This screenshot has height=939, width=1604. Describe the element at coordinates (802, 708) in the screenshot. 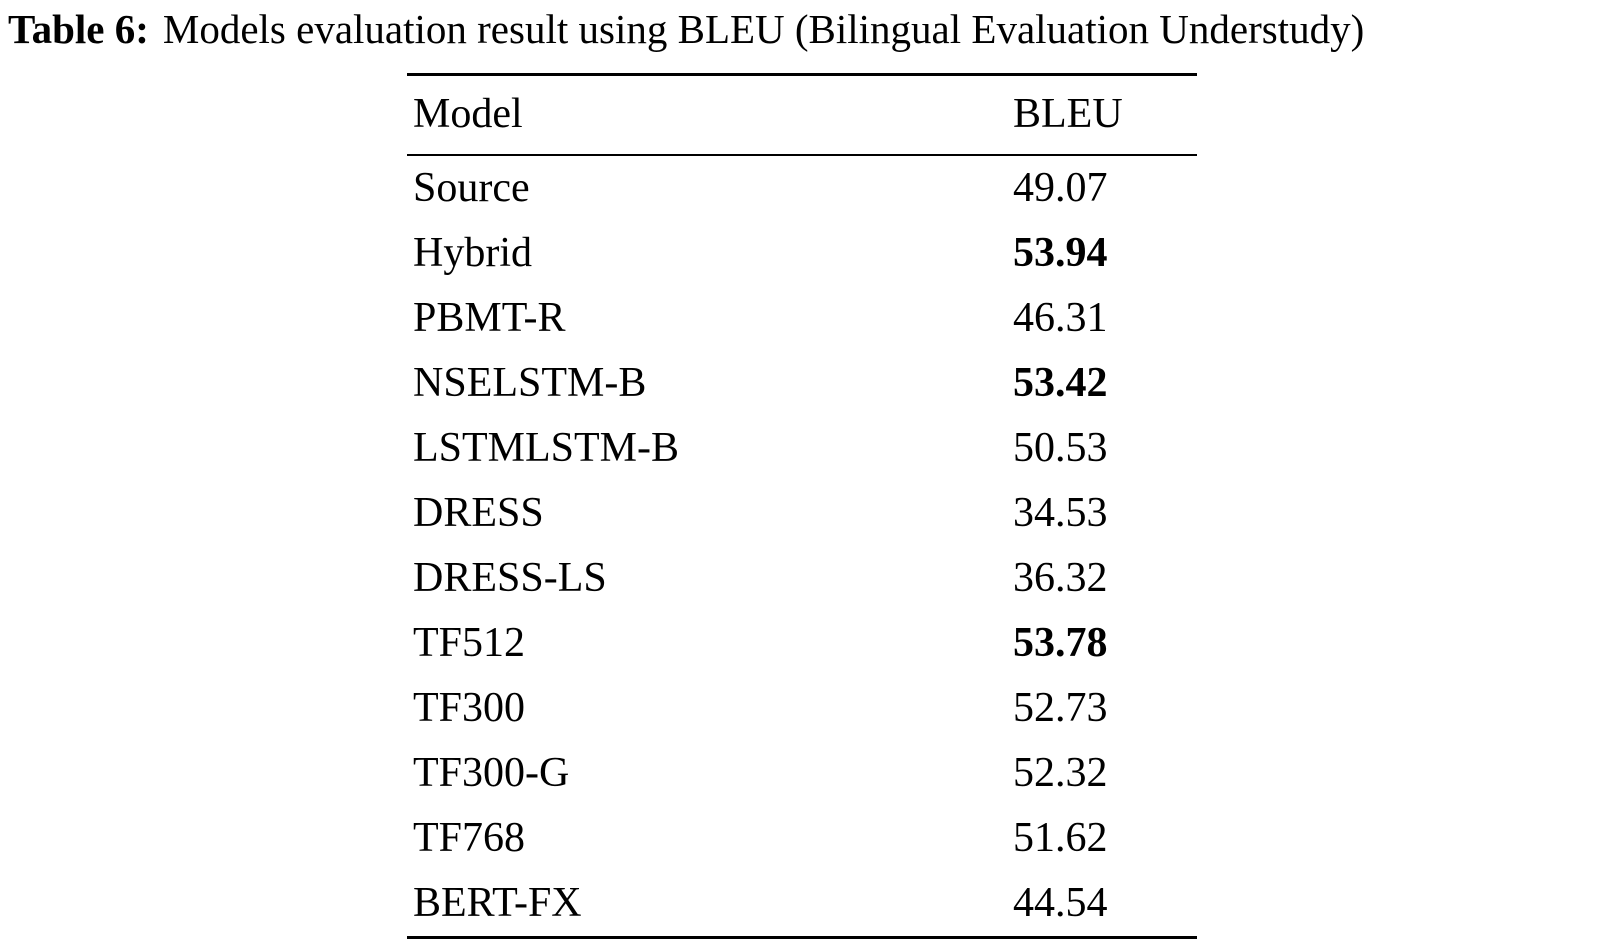

I see `table-row: TF300 52.73` at that location.